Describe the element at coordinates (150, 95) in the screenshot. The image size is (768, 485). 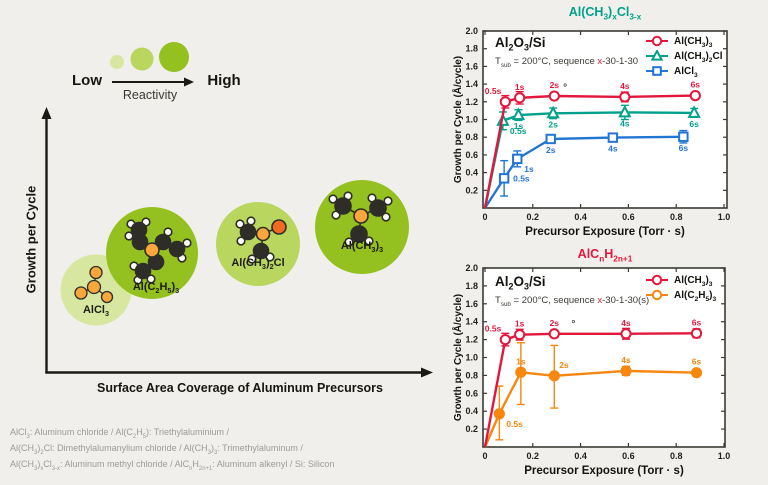
I see `reactivity-caption: Reactivity` at that location.